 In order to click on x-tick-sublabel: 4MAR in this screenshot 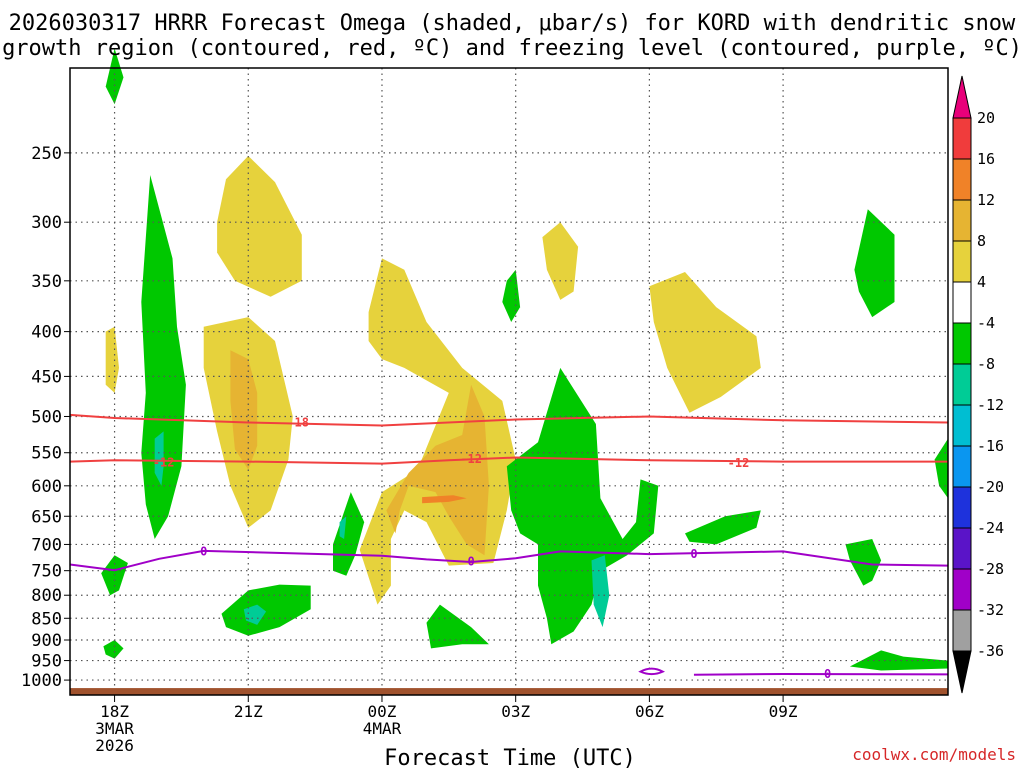, I will do `click(382, 728)`.